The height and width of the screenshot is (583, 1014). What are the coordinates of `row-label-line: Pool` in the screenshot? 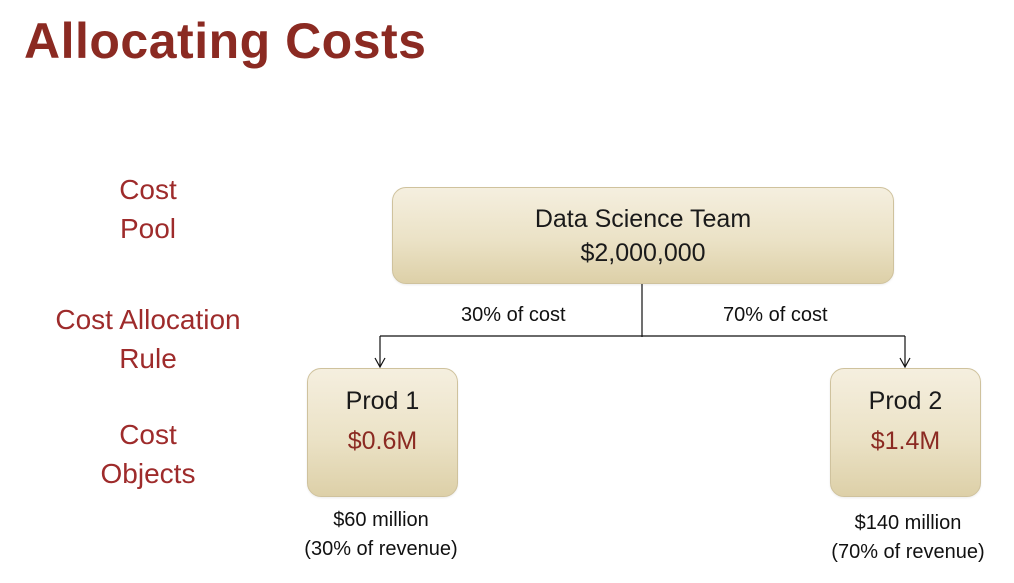 It's located at (148, 228).